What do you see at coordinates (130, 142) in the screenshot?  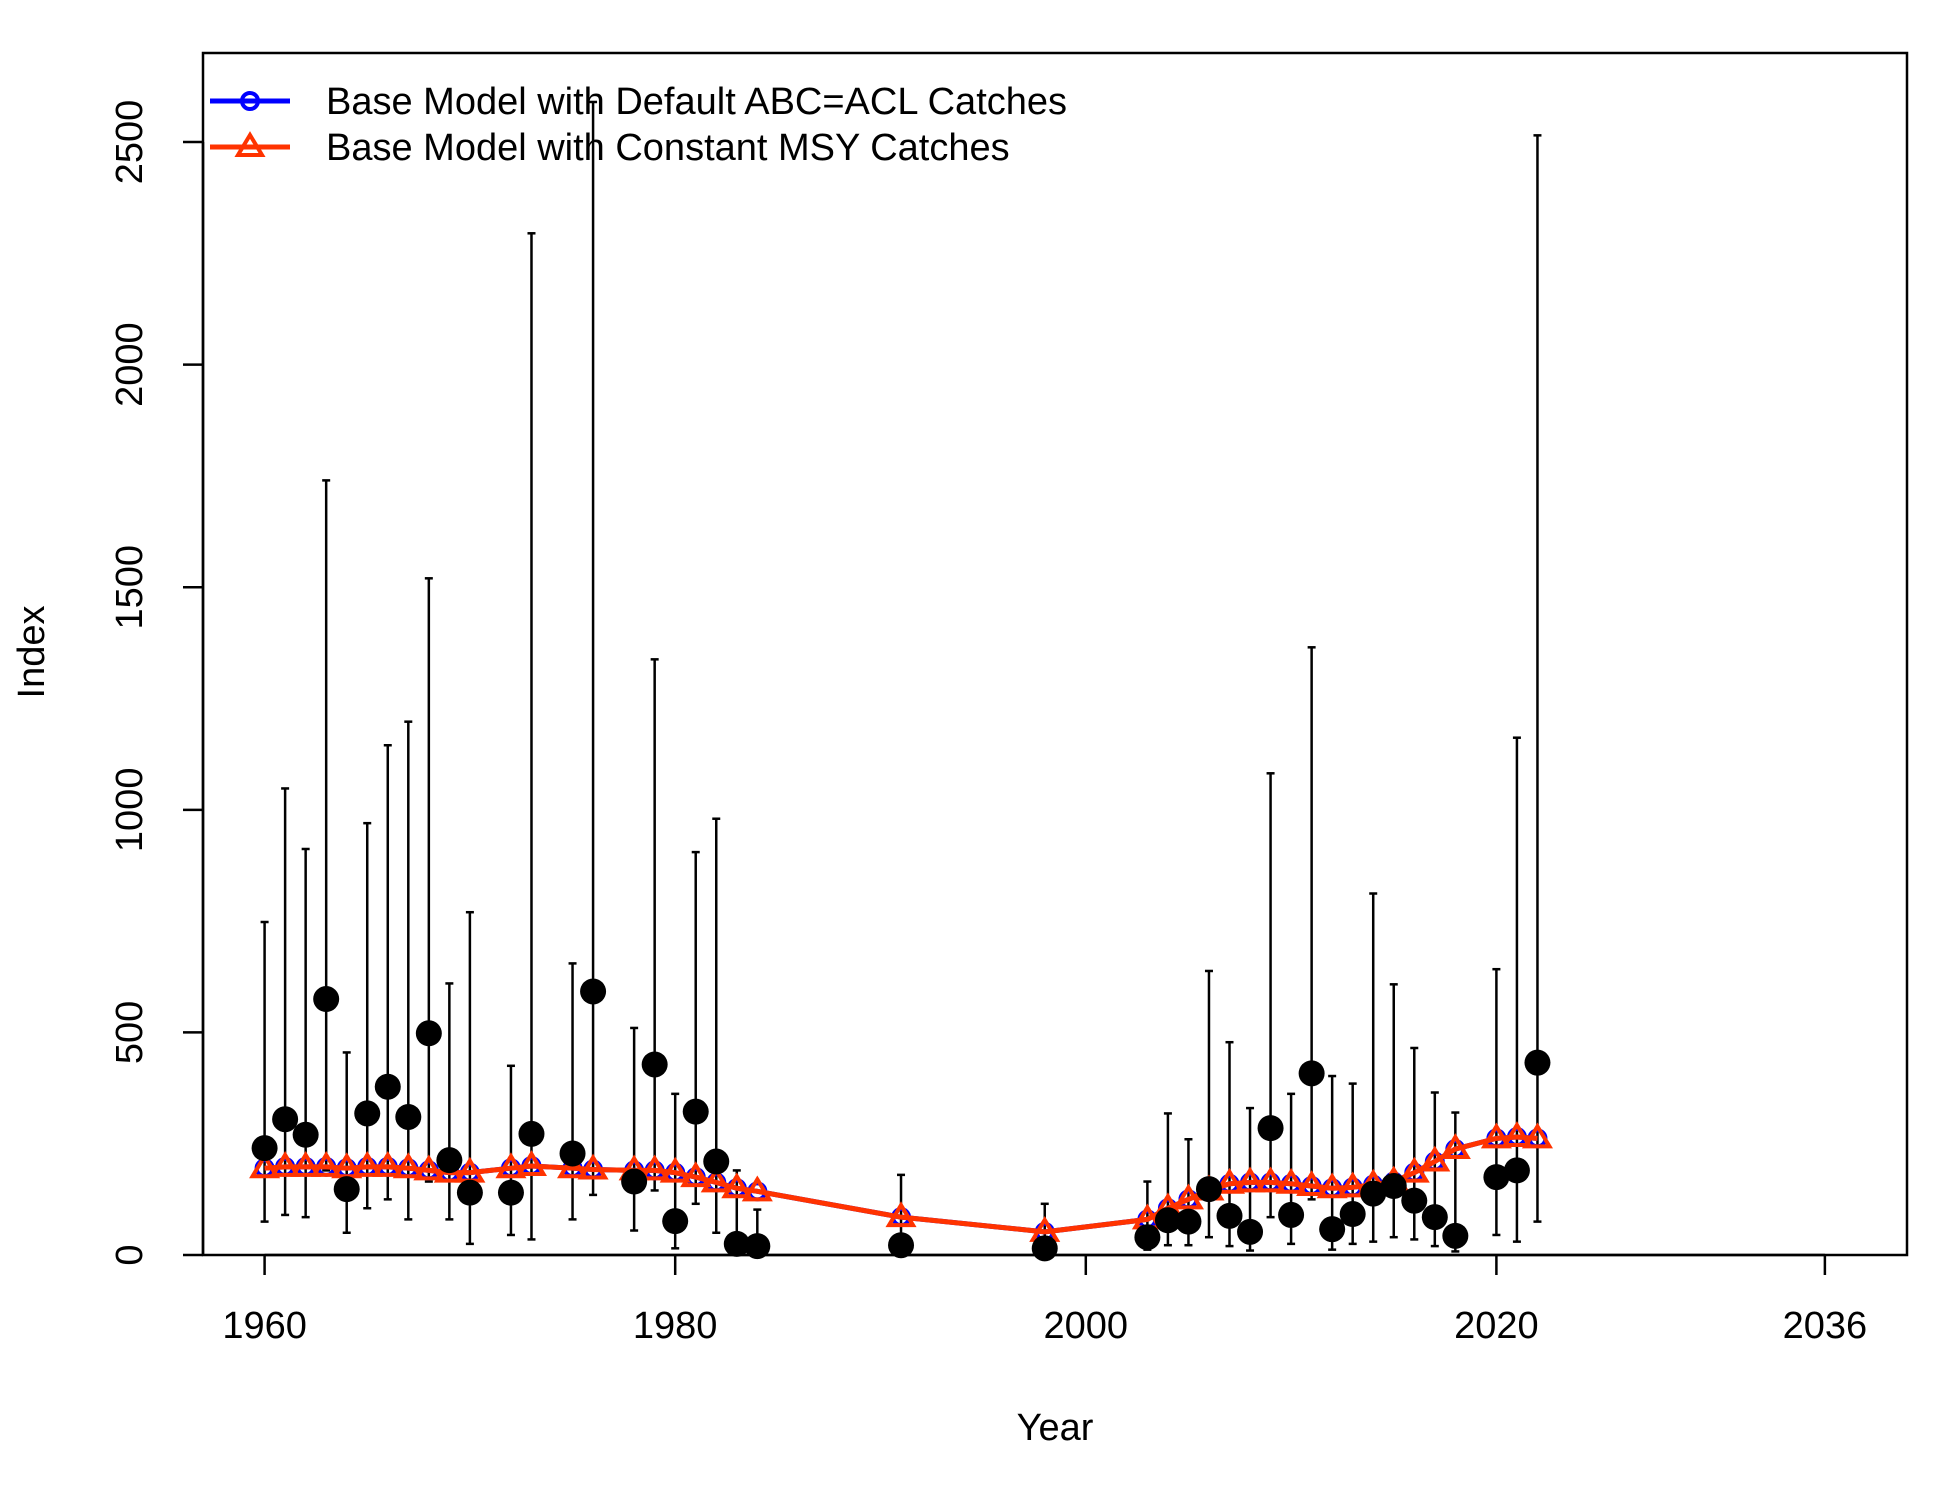 I see `y-tick-label: 2500` at bounding box center [130, 142].